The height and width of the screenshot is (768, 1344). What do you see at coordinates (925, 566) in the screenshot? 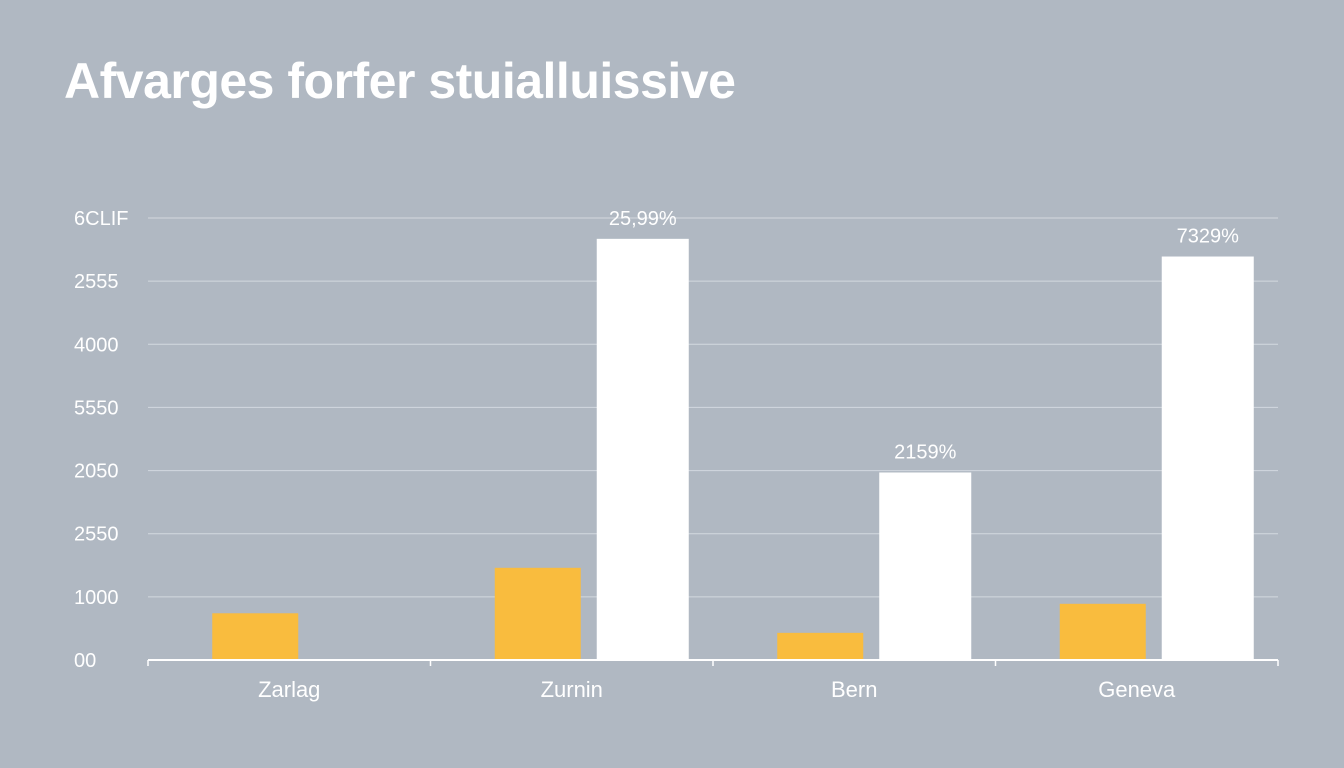
I see `bar-2-bern` at bounding box center [925, 566].